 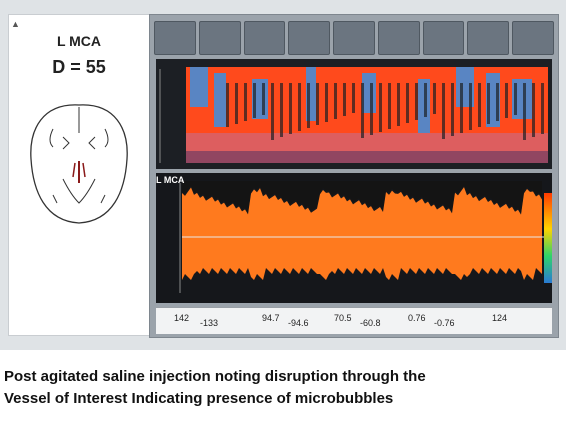 What do you see at coordinates (209, 323) in the screenshot?
I see `readout-value: -133` at bounding box center [209, 323].